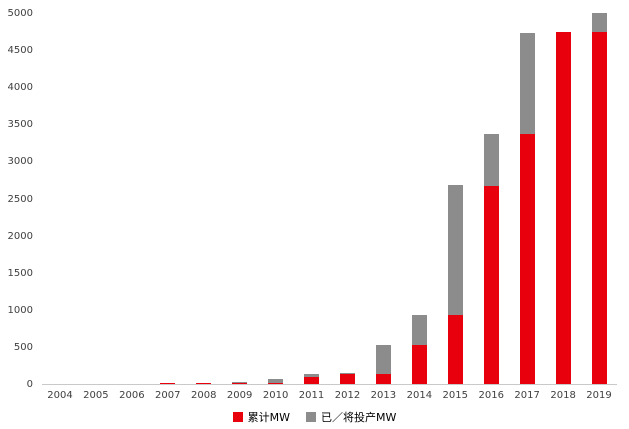 This screenshot has width=629, height=429. Describe the element at coordinates (29, 384) in the screenshot. I see `y-tick-label: 0` at that location.